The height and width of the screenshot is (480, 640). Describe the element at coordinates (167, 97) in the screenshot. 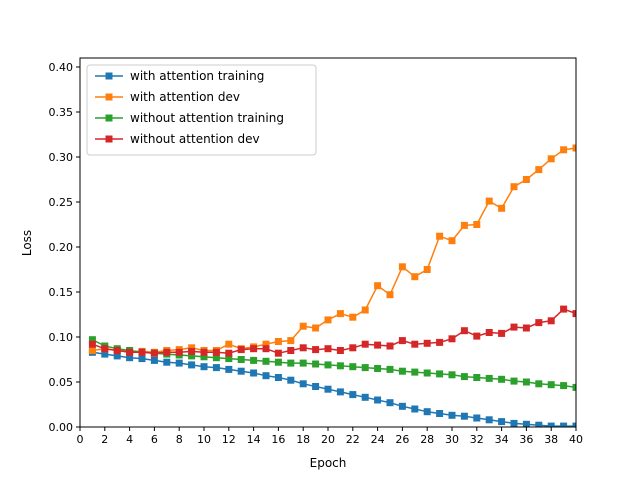

I see `legend-item: with attention dev` at that location.